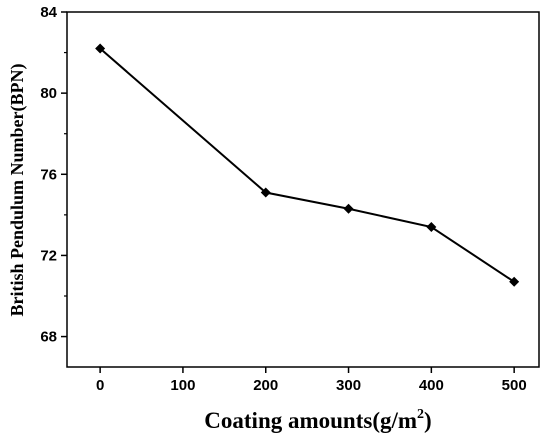  Describe the element at coordinates (48, 337) in the screenshot. I see `y-tick-label: 68` at that location.